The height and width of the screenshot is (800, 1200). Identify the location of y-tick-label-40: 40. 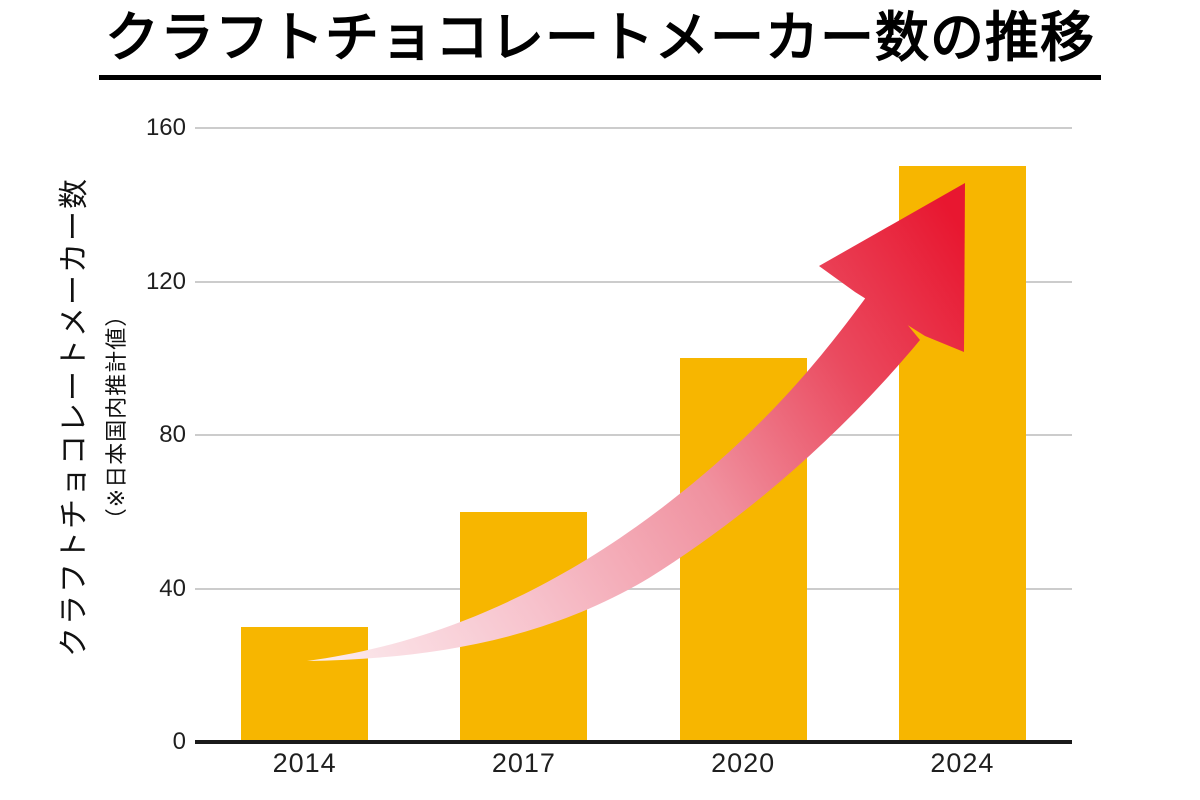
(172, 588).